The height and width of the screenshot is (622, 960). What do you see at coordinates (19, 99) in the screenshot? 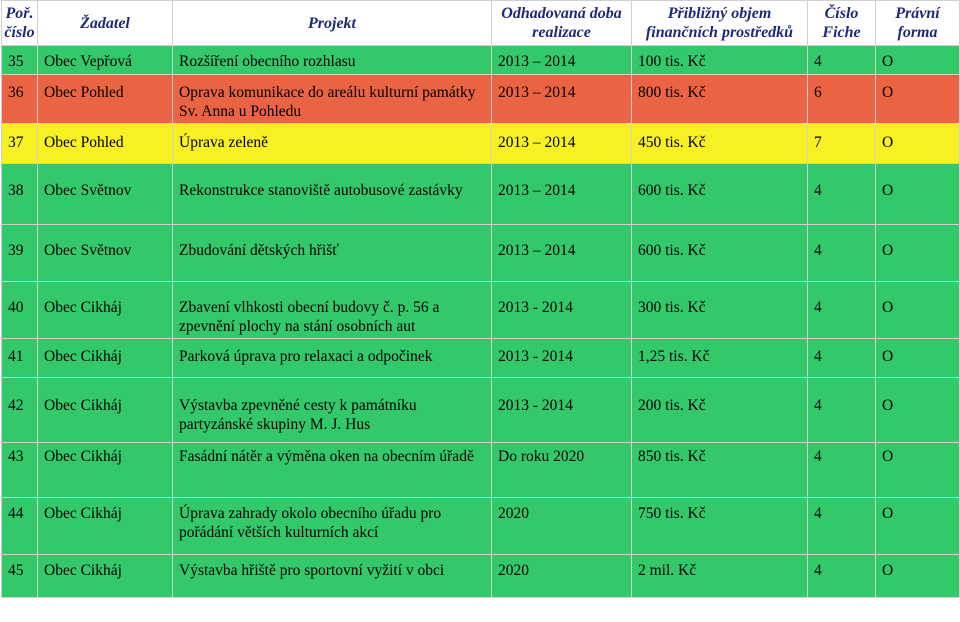
I see `cell-number: 36` at bounding box center [19, 99].